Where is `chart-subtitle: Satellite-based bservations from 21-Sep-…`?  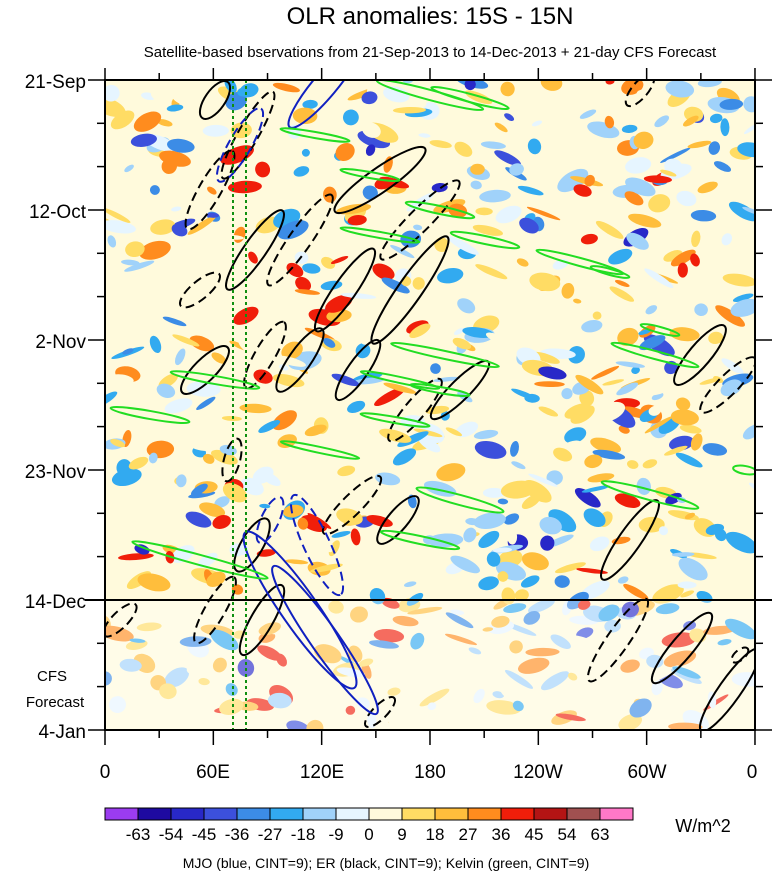 chart-subtitle: Satellite-based bservations from 21-Sep-… is located at coordinates (430, 52).